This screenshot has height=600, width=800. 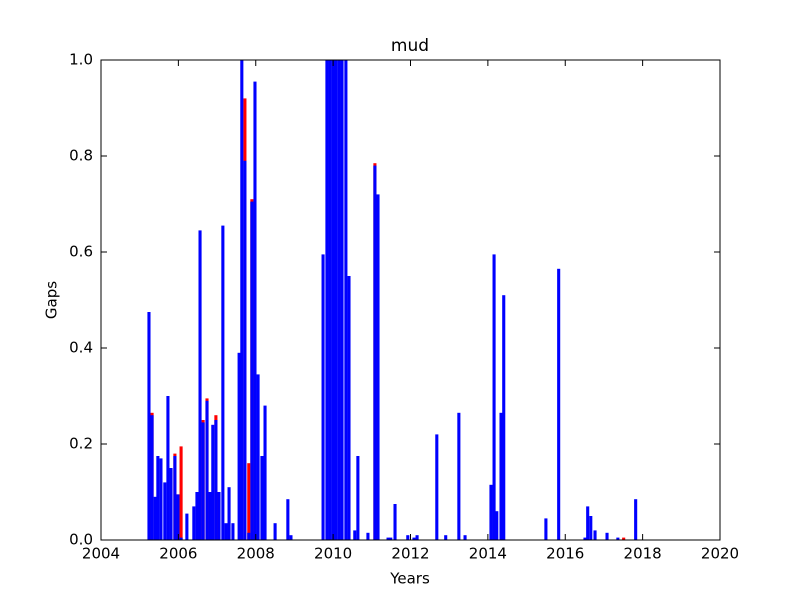 I want to click on y-tick-label: 0.0, so click(x=81, y=540).